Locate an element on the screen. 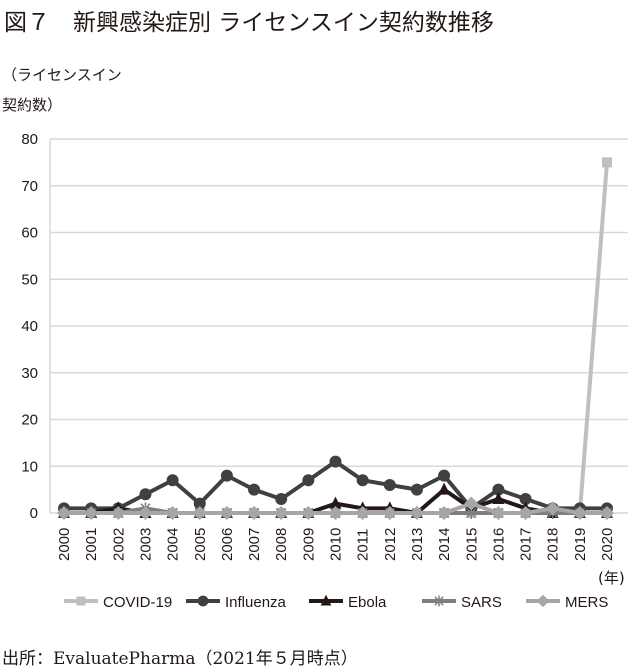 The width and height of the screenshot is (640, 672). x-tick-label: 2010 is located at coordinates (336, 544).